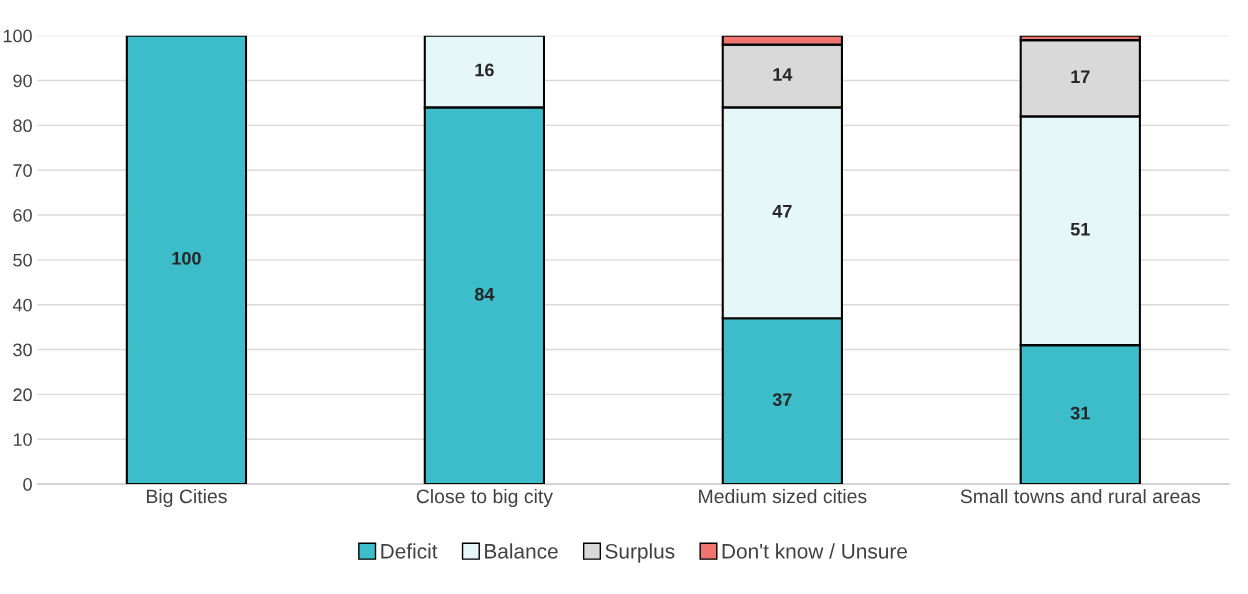 The height and width of the screenshot is (594, 1248). Describe the element at coordinates (22, 305) in the screenshot. I see `y-tick-label: 40` at that location.